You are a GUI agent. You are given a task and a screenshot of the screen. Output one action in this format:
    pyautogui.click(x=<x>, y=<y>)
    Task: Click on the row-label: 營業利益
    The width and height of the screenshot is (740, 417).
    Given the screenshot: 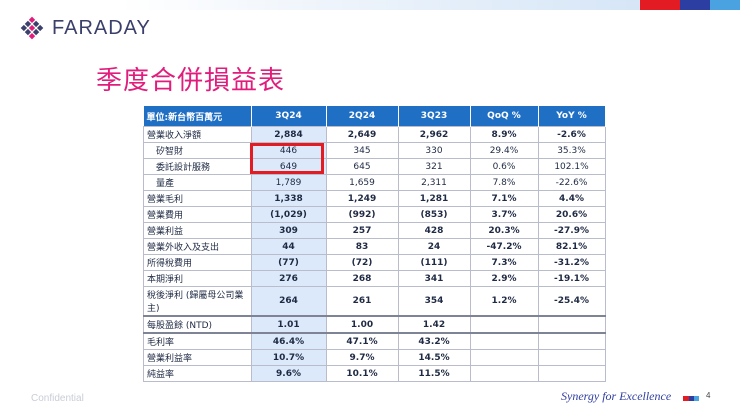 What is the action you would take?
    pyautogui.click(x=197, y=230)
    